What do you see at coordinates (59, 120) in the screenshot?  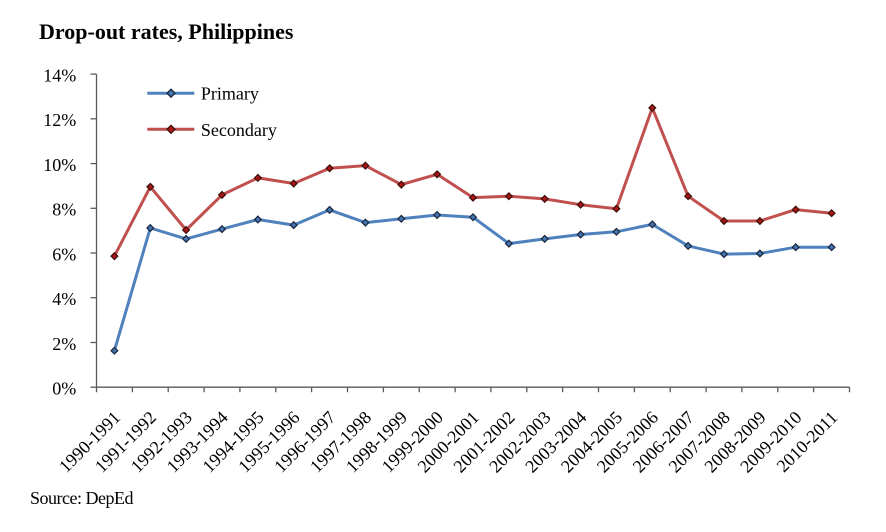 I see `svg-text: 12%` at bounding box center [59, 120].